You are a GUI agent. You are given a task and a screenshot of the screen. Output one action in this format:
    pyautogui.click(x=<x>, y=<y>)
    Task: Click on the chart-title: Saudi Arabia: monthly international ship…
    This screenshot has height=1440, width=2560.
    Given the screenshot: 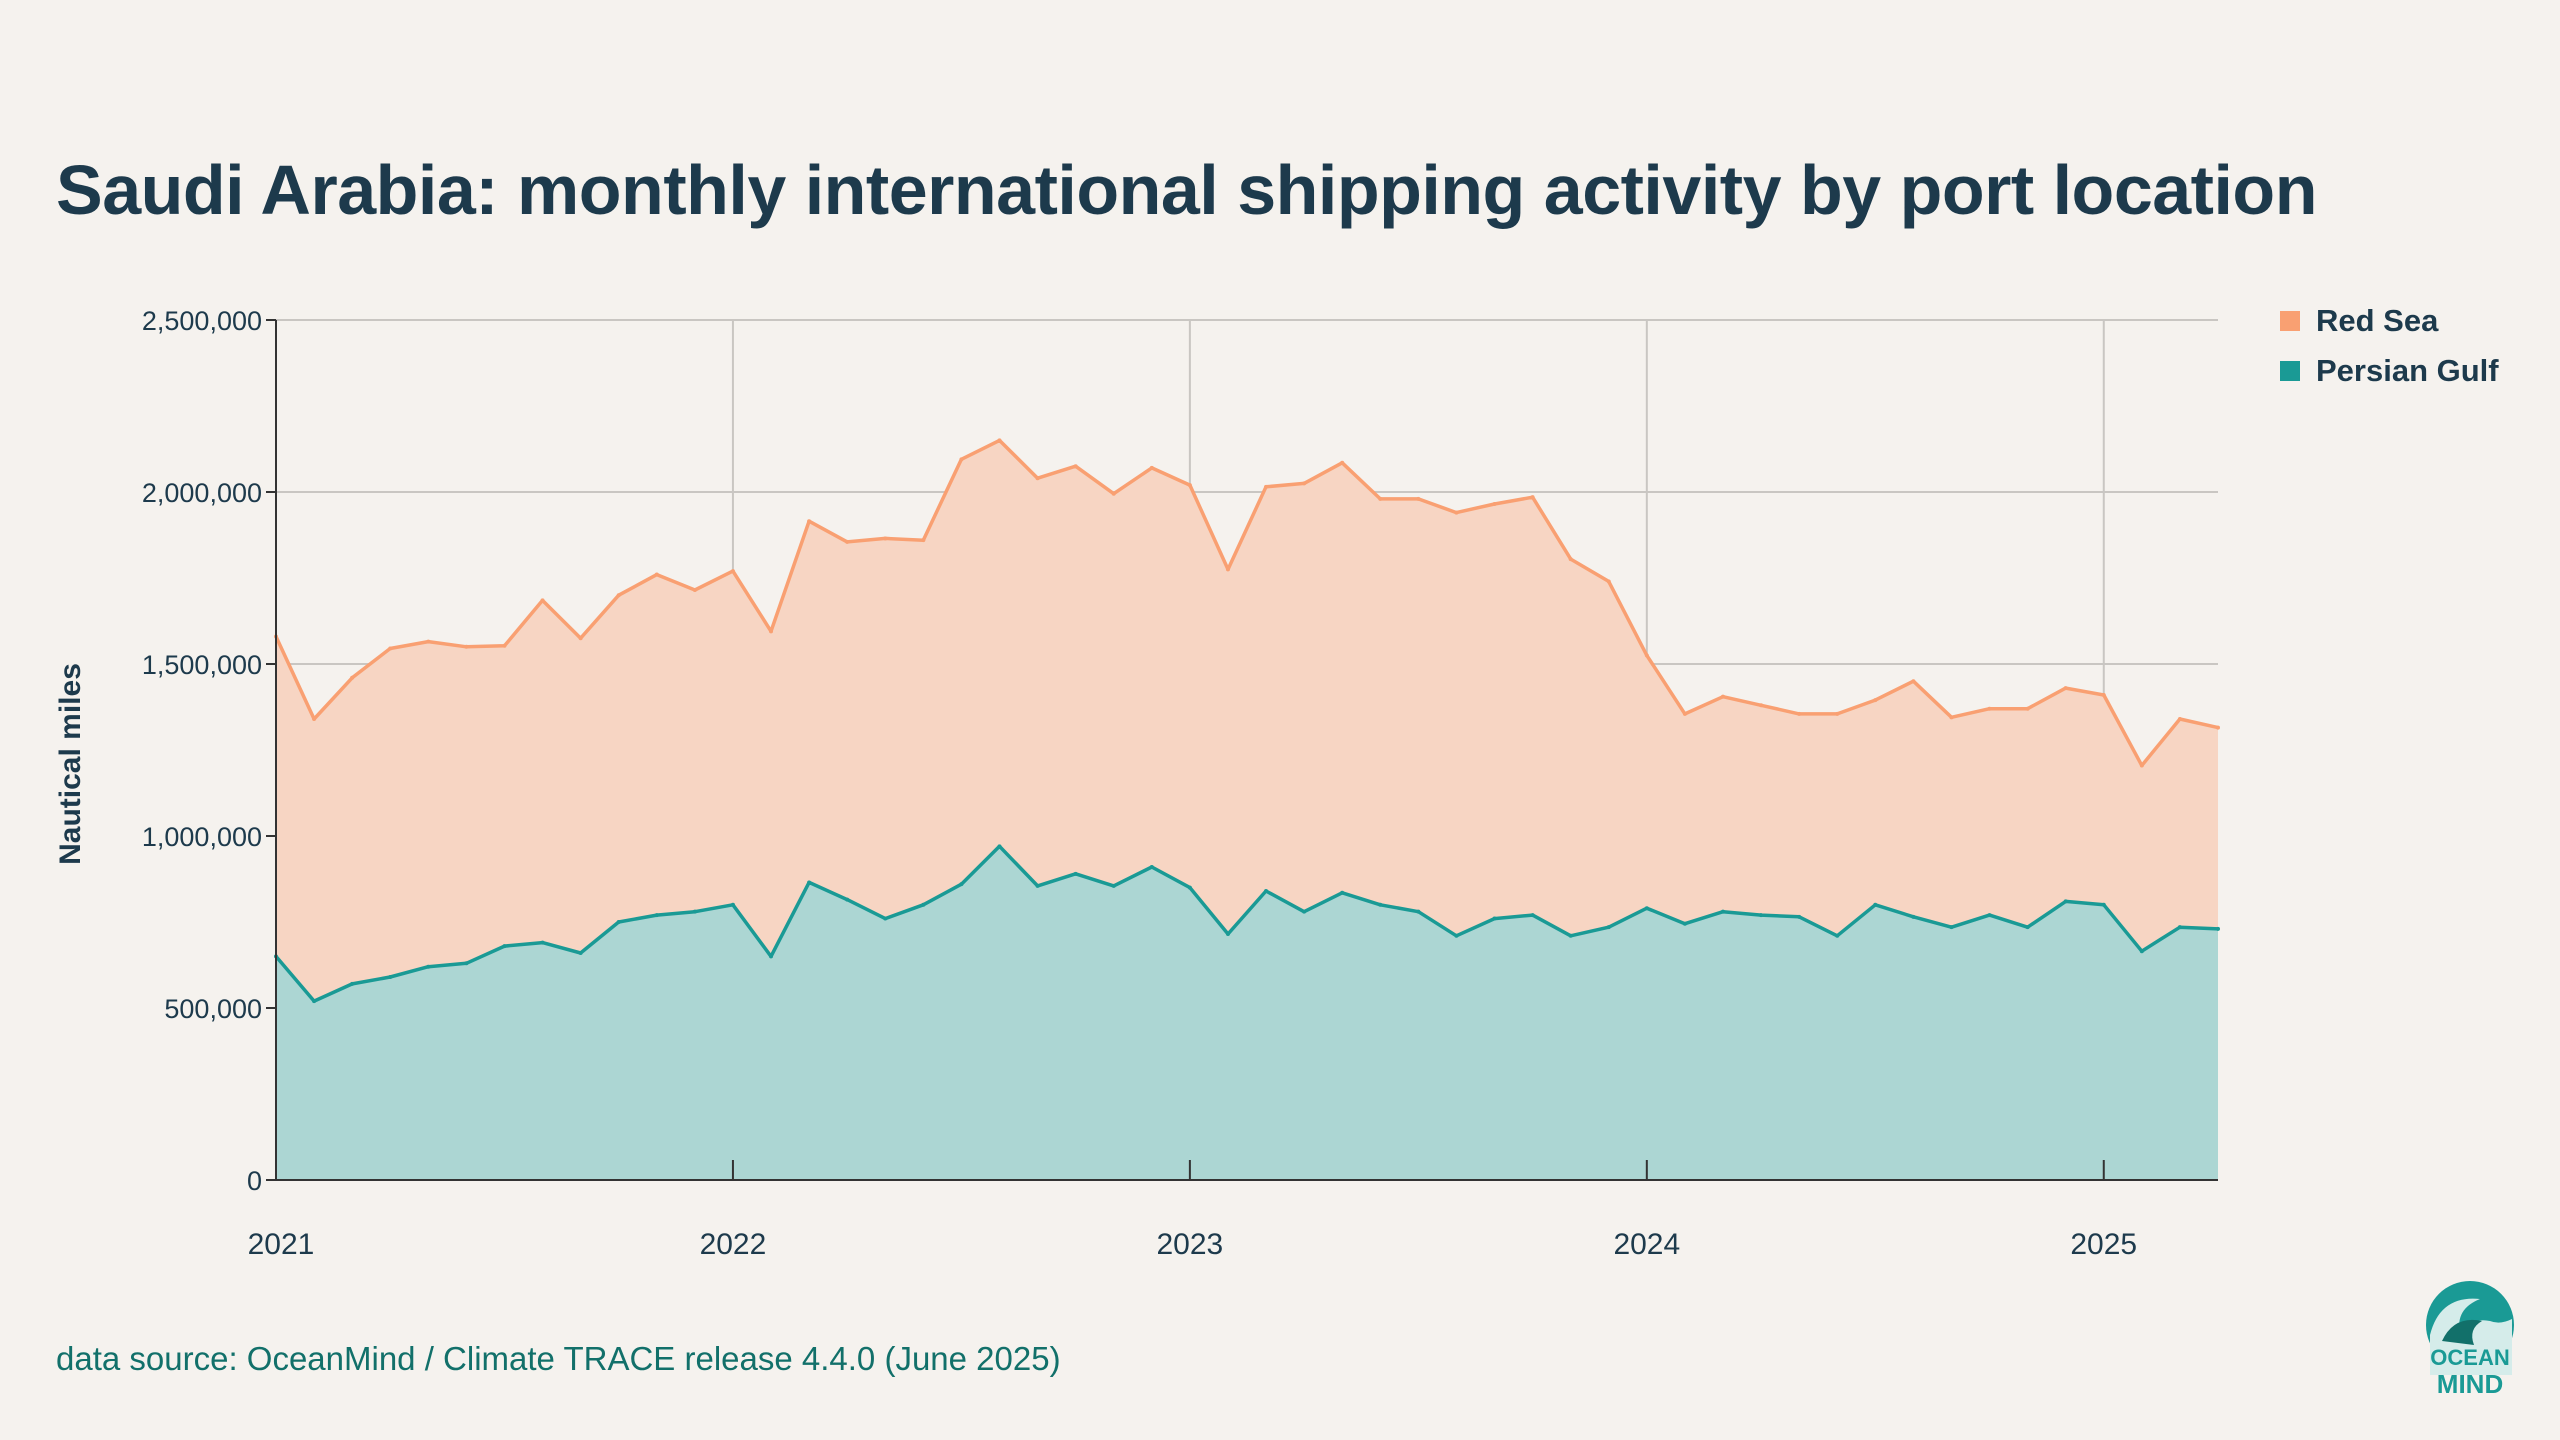 What is the action you would take?
    pyautogui.click(x=1186, y=190)
    